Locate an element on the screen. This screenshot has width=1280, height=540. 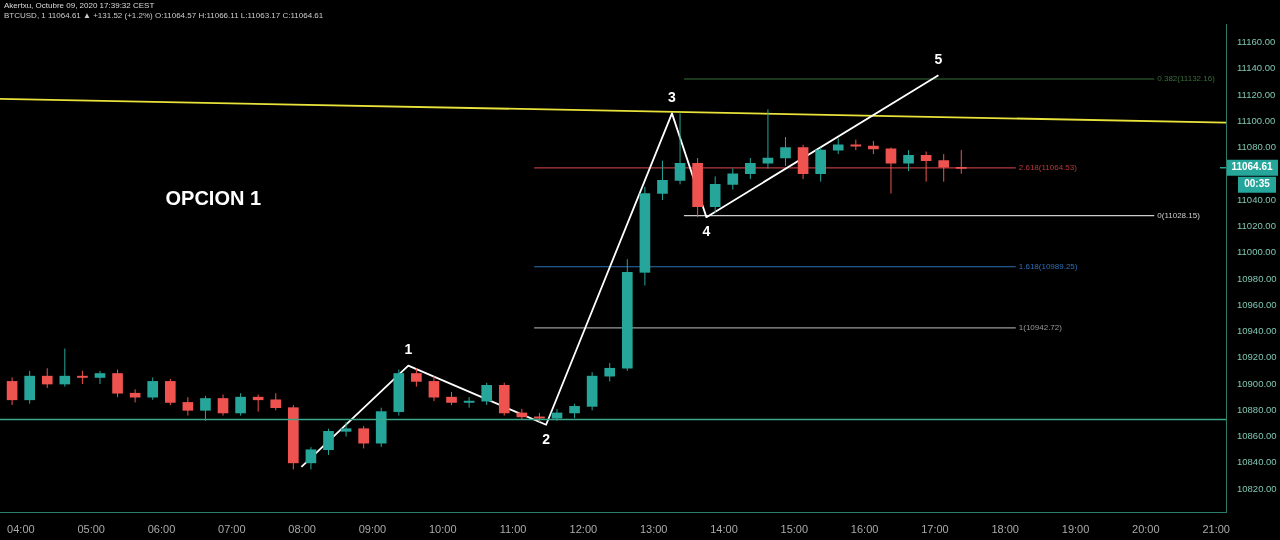
x-tick-label: 19:00 is located at coordinates (1075, 529).